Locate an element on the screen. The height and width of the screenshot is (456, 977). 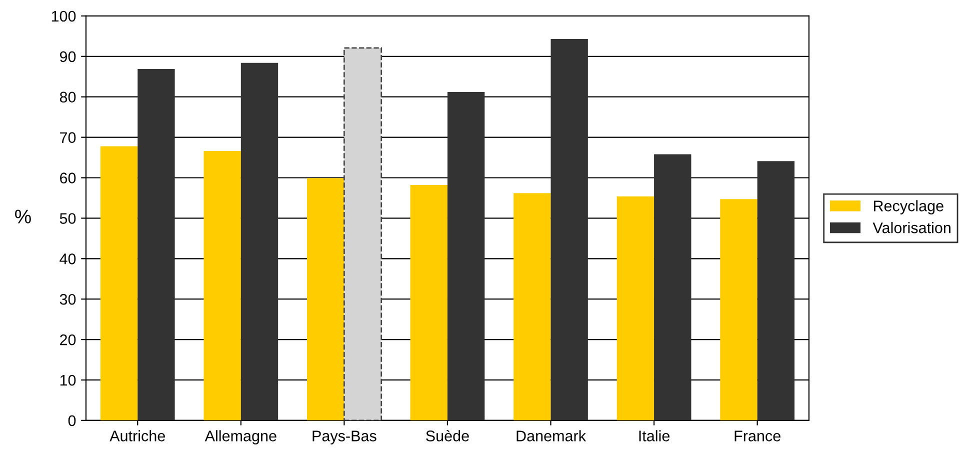
x-tick-label: Suède is located at coordinates (447, 436).